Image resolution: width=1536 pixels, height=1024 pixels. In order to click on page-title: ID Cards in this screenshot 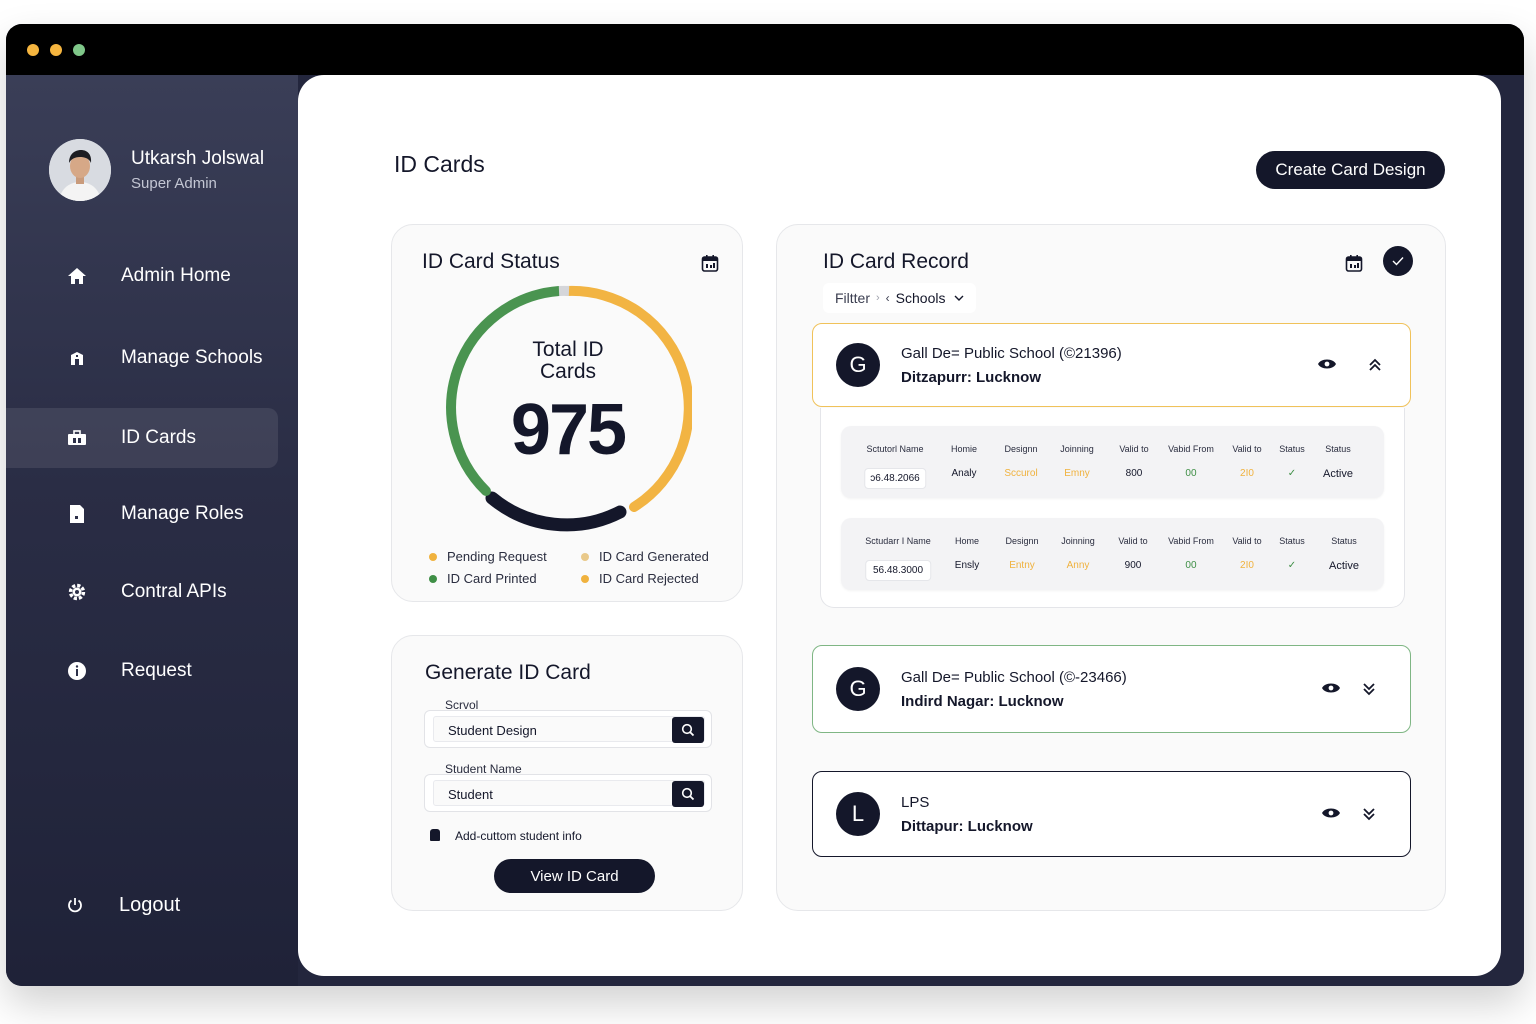, I will do `click(439, 164)`.